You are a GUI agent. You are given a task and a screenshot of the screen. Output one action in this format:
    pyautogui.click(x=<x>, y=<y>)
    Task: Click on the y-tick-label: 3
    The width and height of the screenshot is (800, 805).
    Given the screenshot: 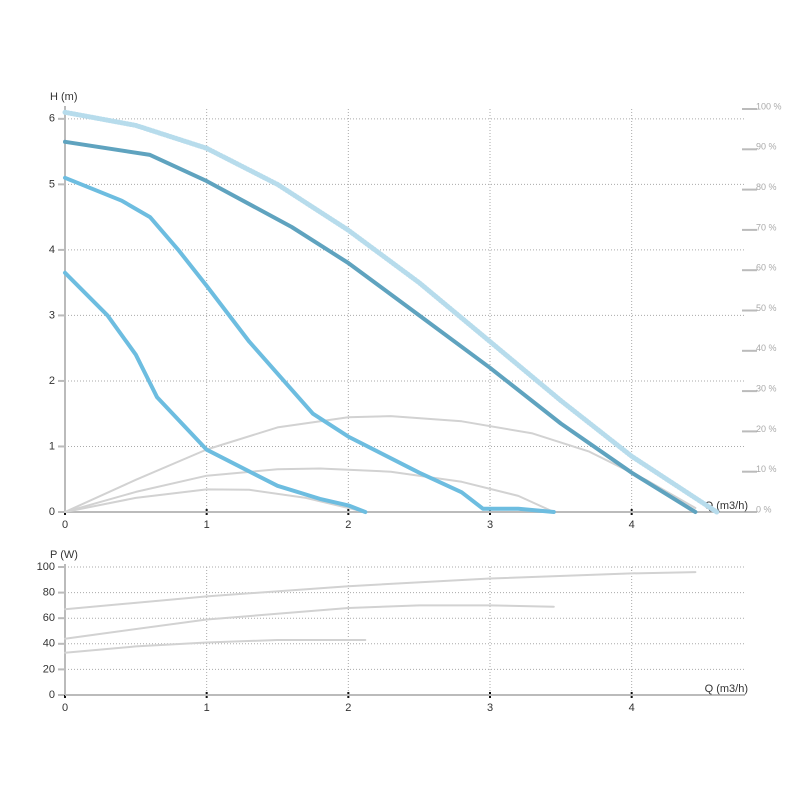 What is the action you would take?
    pyautogui.click(x=52, y=315)
    